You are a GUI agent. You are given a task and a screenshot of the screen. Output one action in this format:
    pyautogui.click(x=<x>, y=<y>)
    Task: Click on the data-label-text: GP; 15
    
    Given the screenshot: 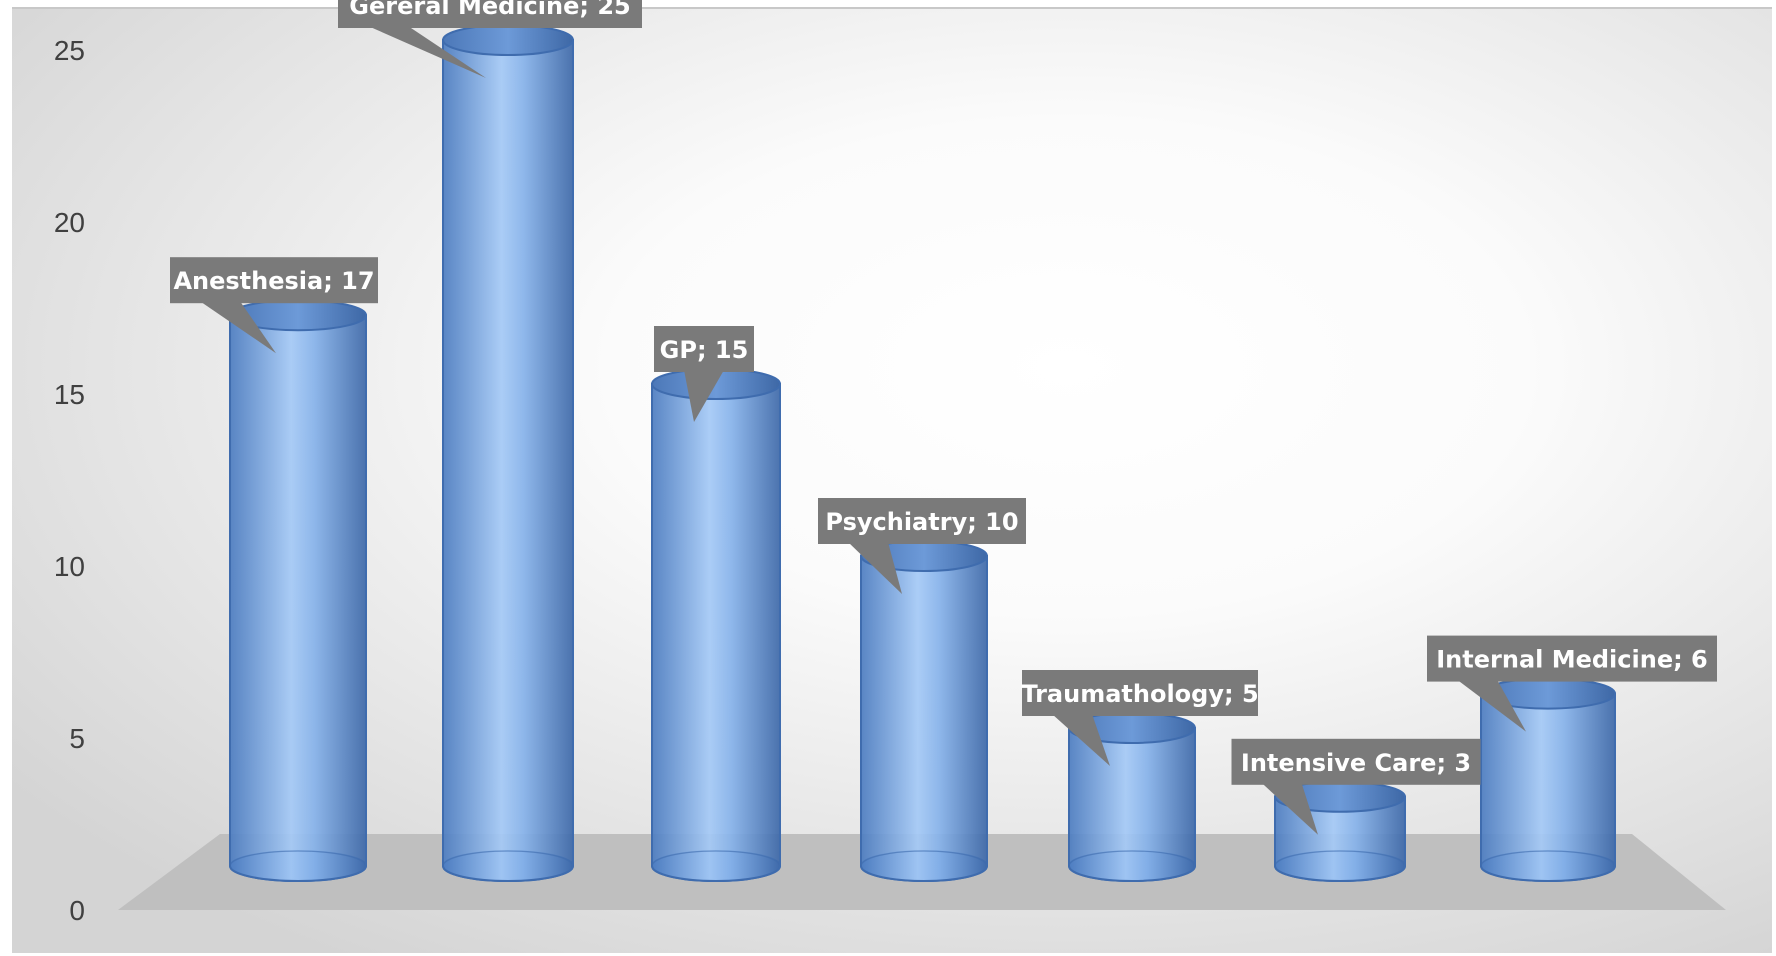 What is the action you would take?
    pyautogui.click(x=704, y=350)
    